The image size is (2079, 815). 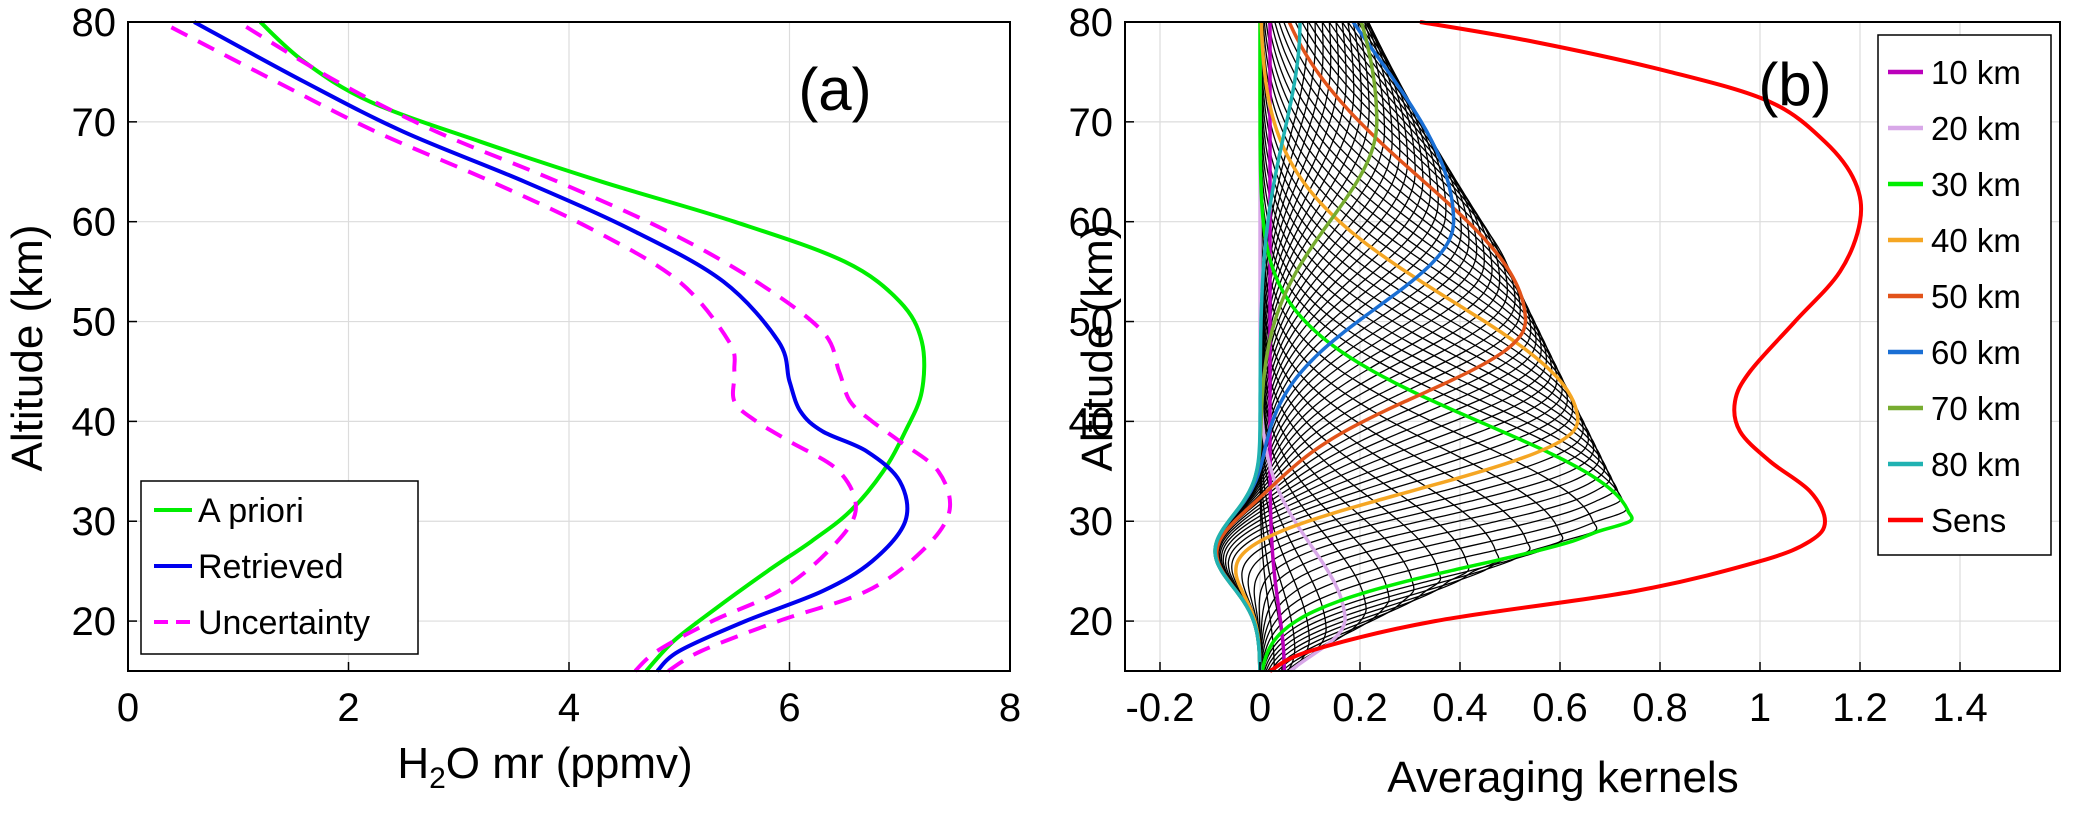 I want to click on panel-a-xlabel: H2O mr (ppmv), so click(x=544, y=767).